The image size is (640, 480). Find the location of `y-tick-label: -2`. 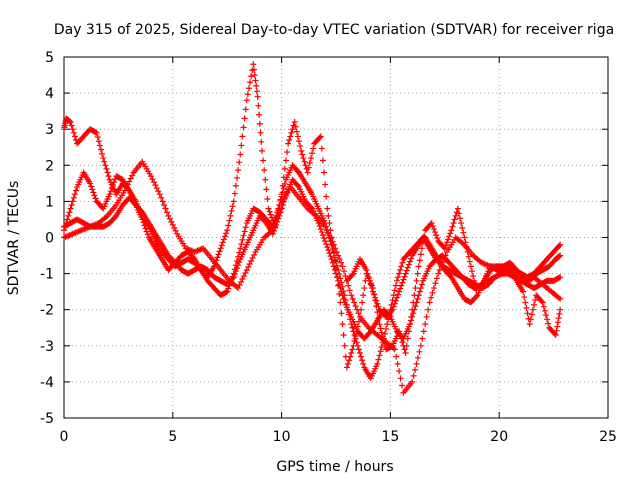

y-tick-label: -2 is located at coordinates (47, 311).